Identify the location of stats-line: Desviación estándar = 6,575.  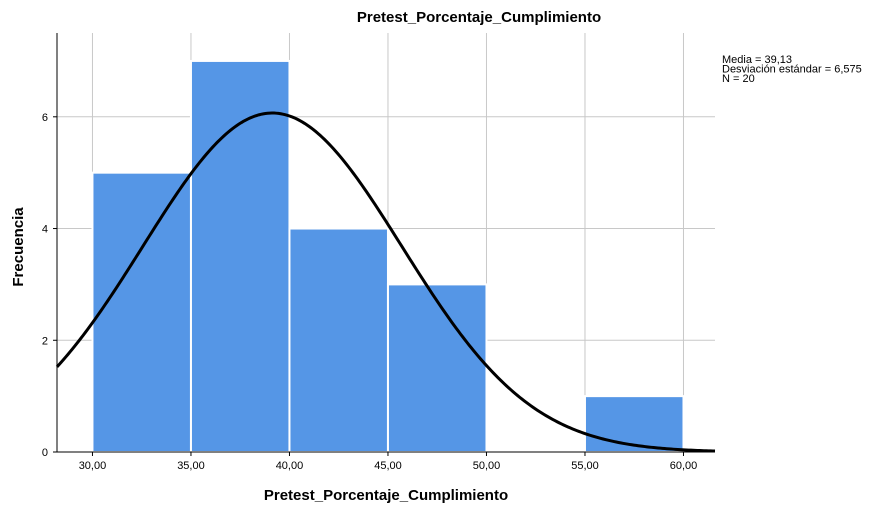
(792, 70).